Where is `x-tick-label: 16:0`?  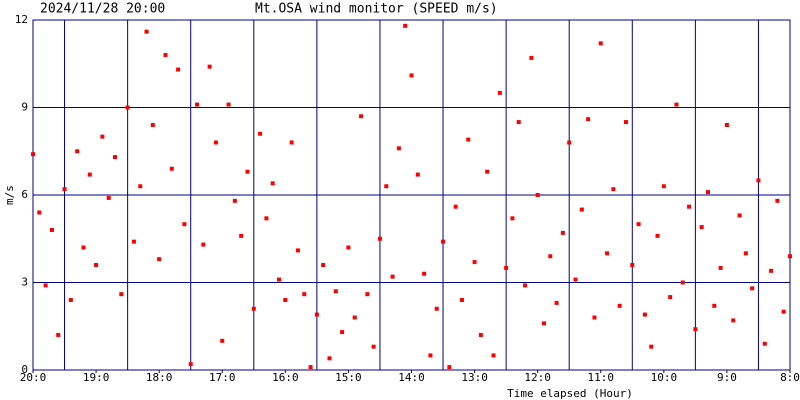
x-tick-label: 16:0 is located at coordinates (285, 377).